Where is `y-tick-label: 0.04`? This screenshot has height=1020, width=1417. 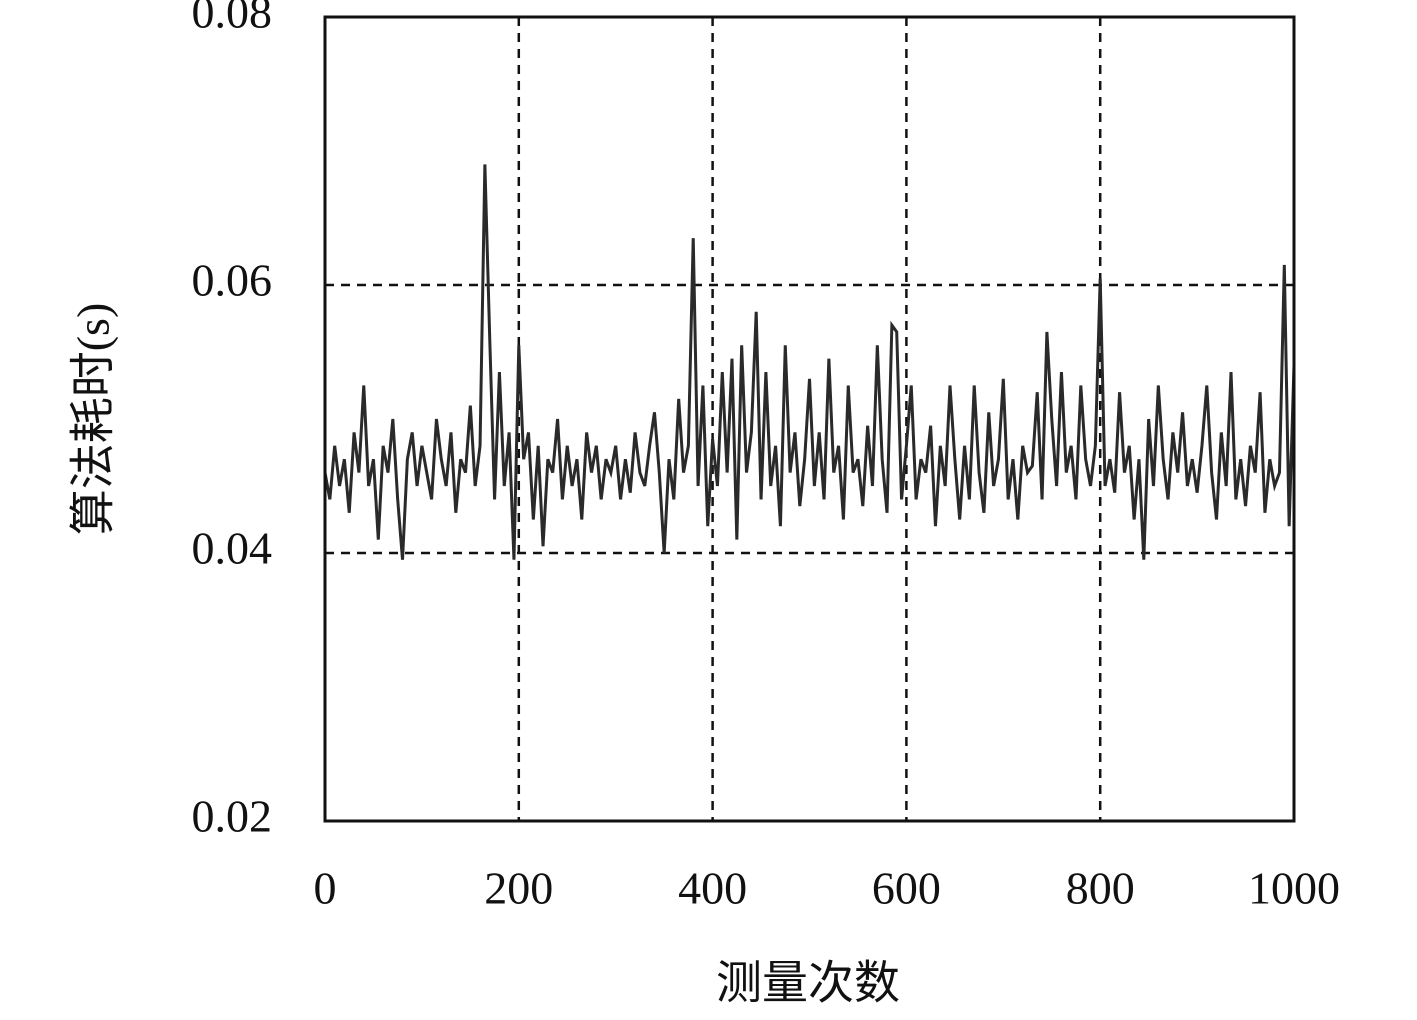
y-tick-label: 0.04 is located at coordinates (232, 548).